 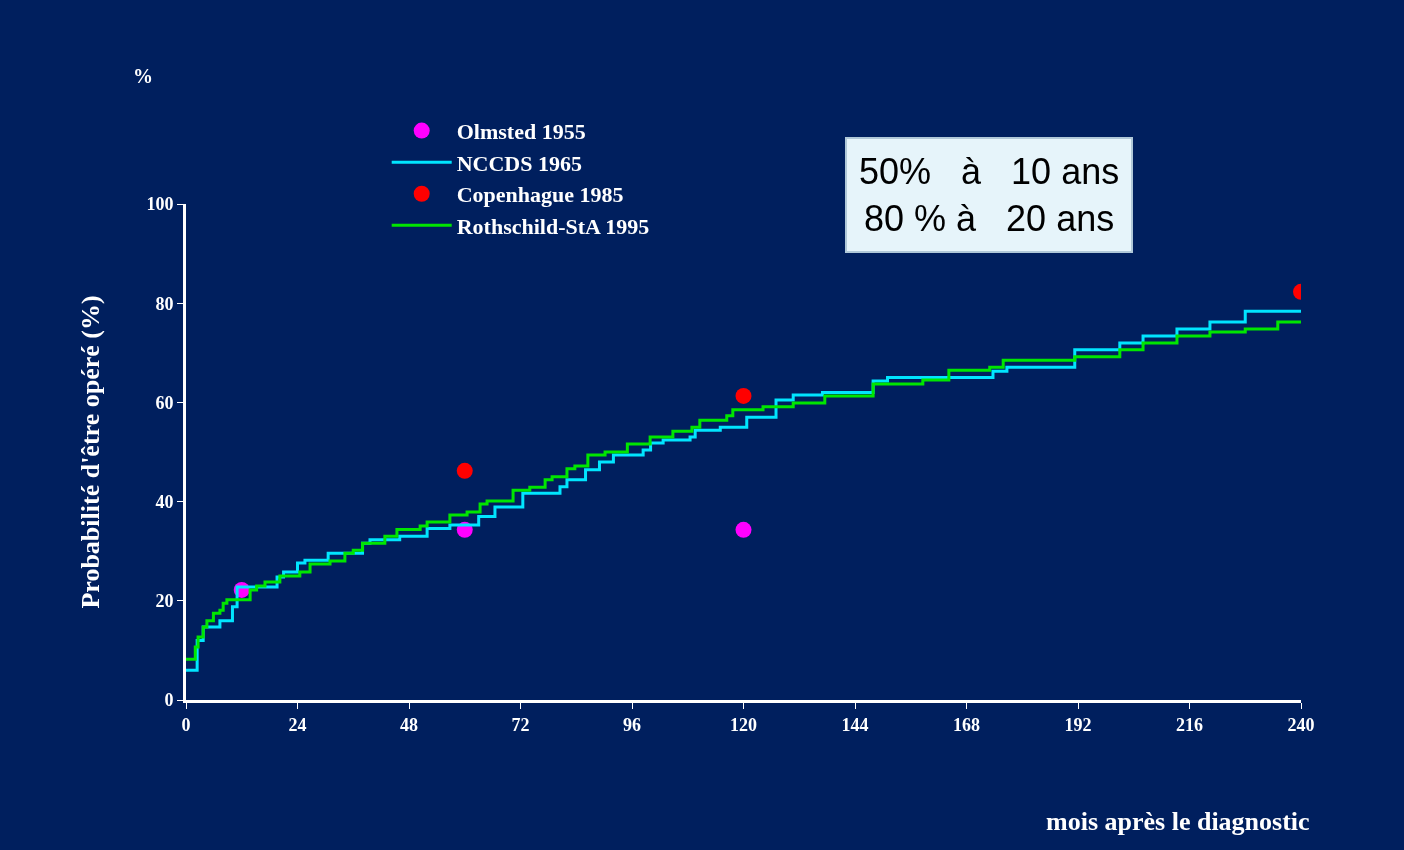 What do you see at coordinates (519, 163) in the screenshot?
I see `legend-label: NCCDS 1965` at bounding box center [519, 163].